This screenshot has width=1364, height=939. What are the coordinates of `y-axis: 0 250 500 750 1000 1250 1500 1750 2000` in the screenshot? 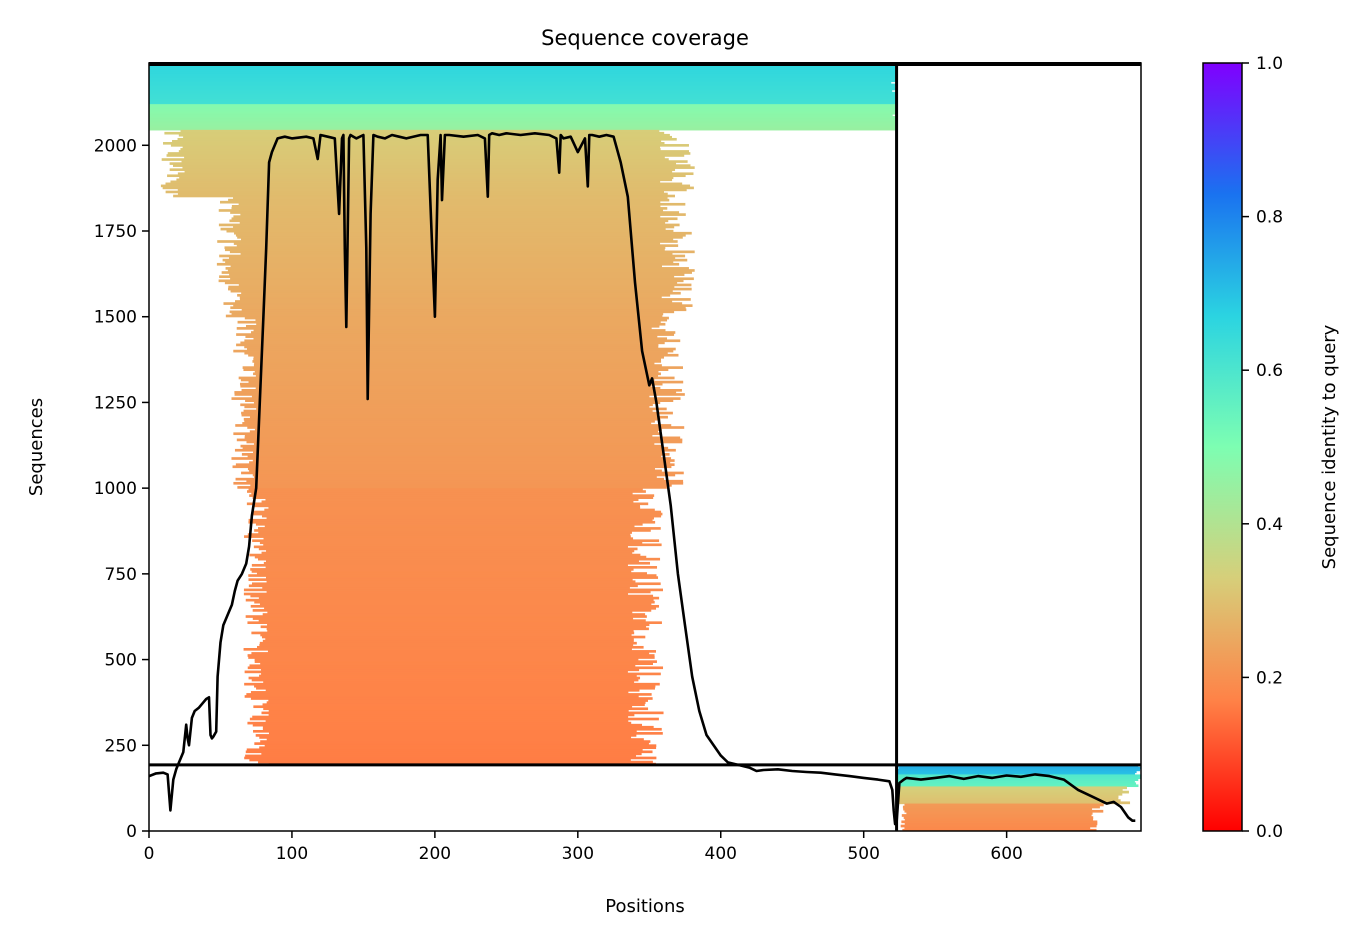 It's located at (121, 489).